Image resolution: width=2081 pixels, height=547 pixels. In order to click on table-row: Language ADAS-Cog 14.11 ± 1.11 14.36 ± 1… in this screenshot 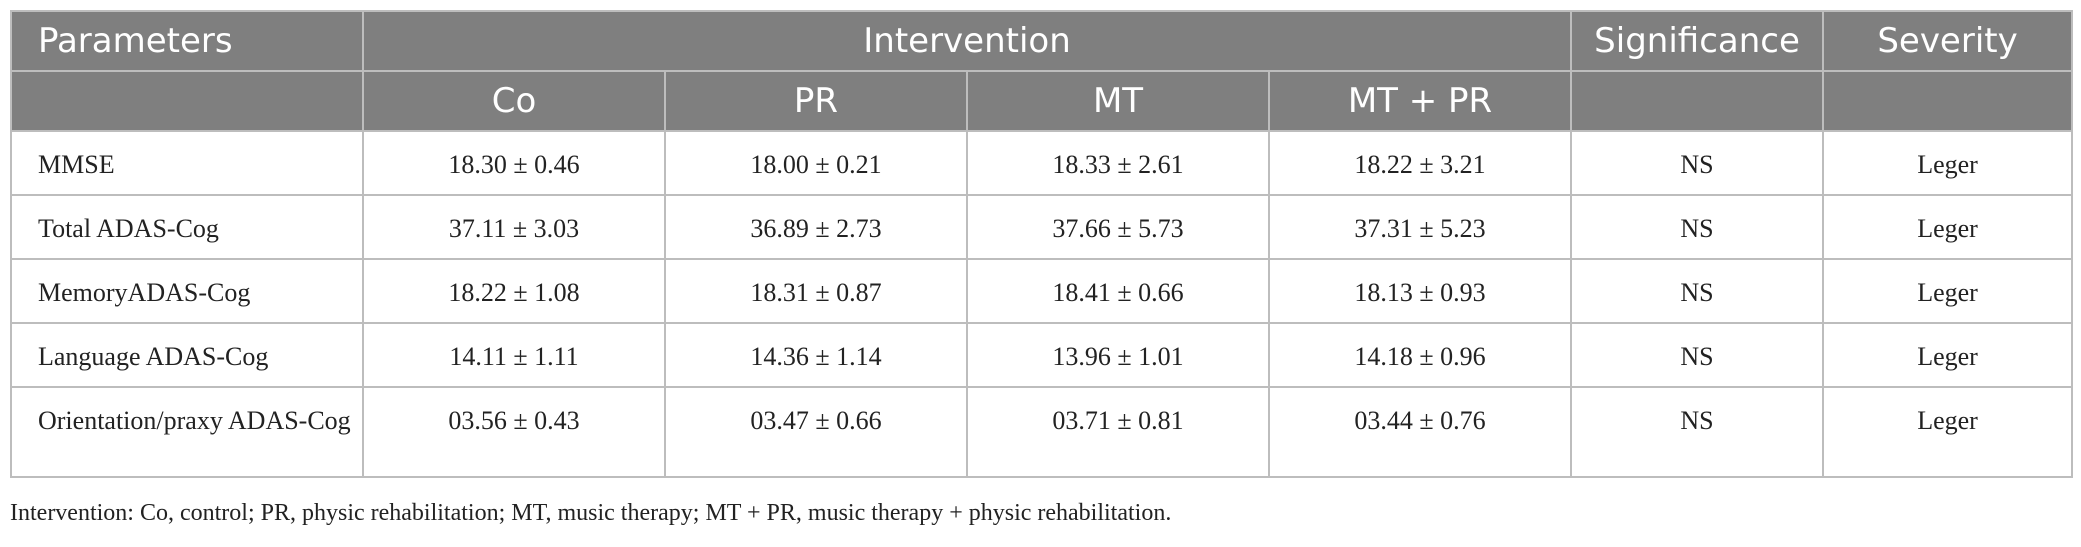, I will do `click(1042, 355)`.